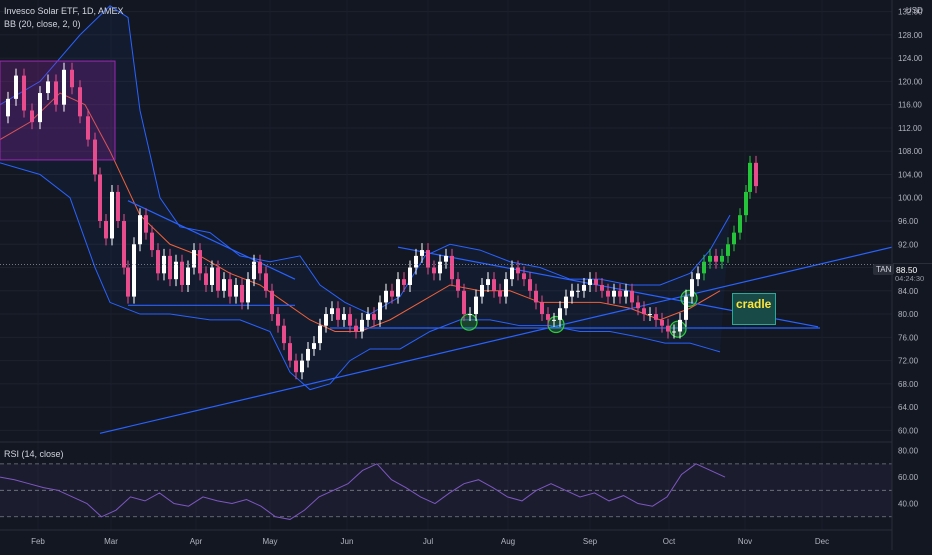  I want to click on countdown-label: 04:24:30, so click(912, 278).